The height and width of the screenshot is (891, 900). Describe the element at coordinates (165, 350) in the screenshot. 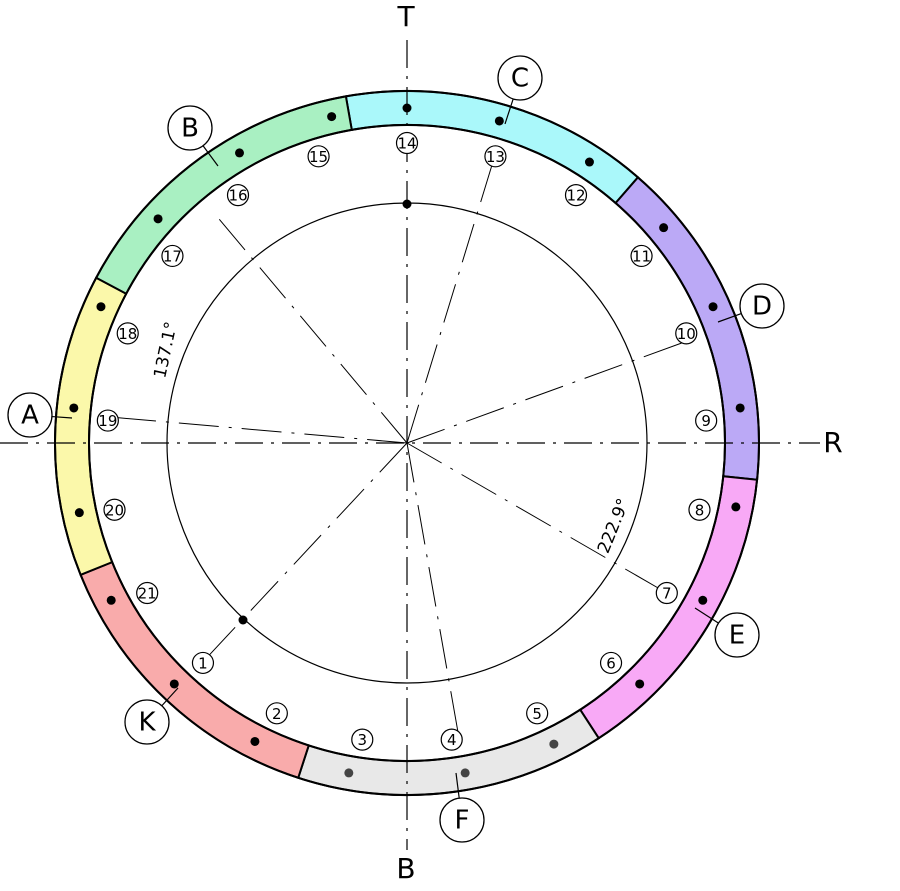

I see `angle-label: 137.1°` at that location.